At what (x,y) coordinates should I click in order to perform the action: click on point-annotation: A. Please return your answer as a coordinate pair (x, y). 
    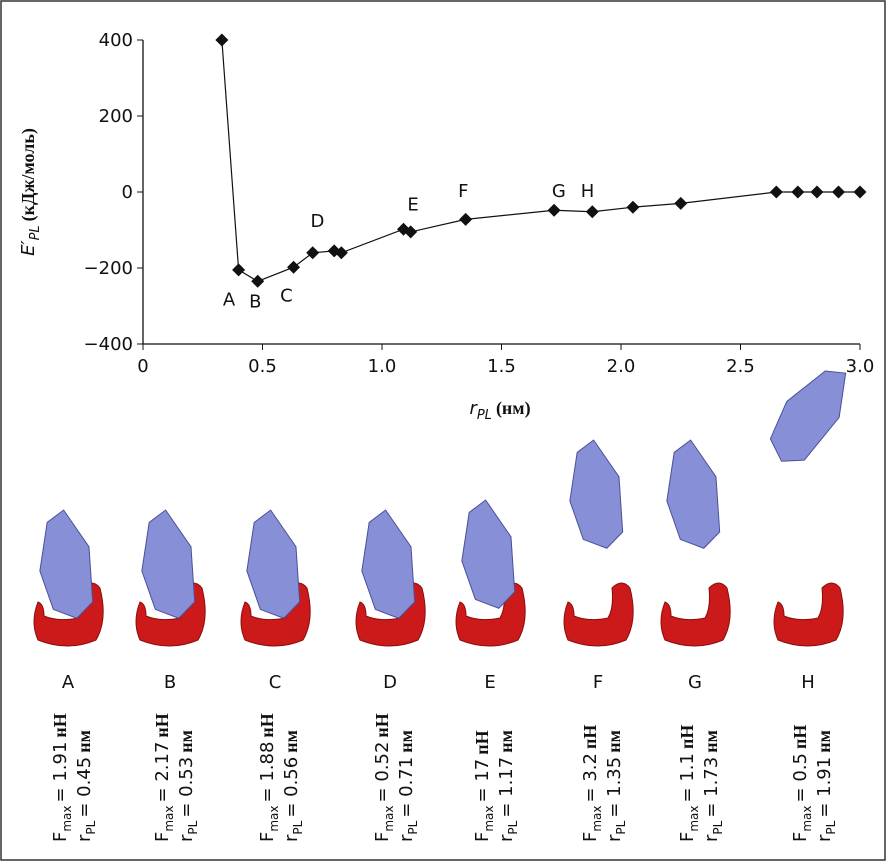
    Looking at the image, I should click on (229, 299).